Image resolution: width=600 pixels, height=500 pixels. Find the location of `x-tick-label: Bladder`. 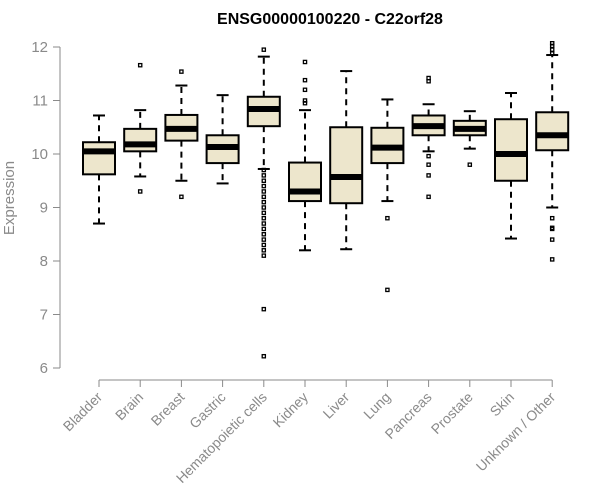

x-tick-label: Bladder is located at coordinates (83, 412).